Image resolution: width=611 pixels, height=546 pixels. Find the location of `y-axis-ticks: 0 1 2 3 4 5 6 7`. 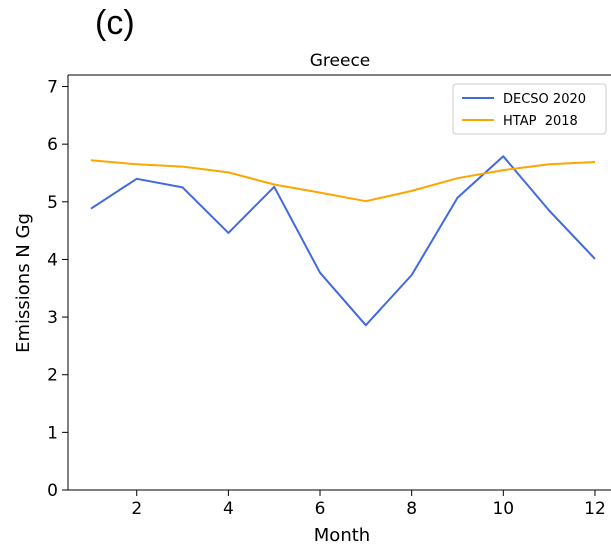

y-axis-ticks: 0 1 2 3 4 5 6 7 is located at coordinates (57, 289).